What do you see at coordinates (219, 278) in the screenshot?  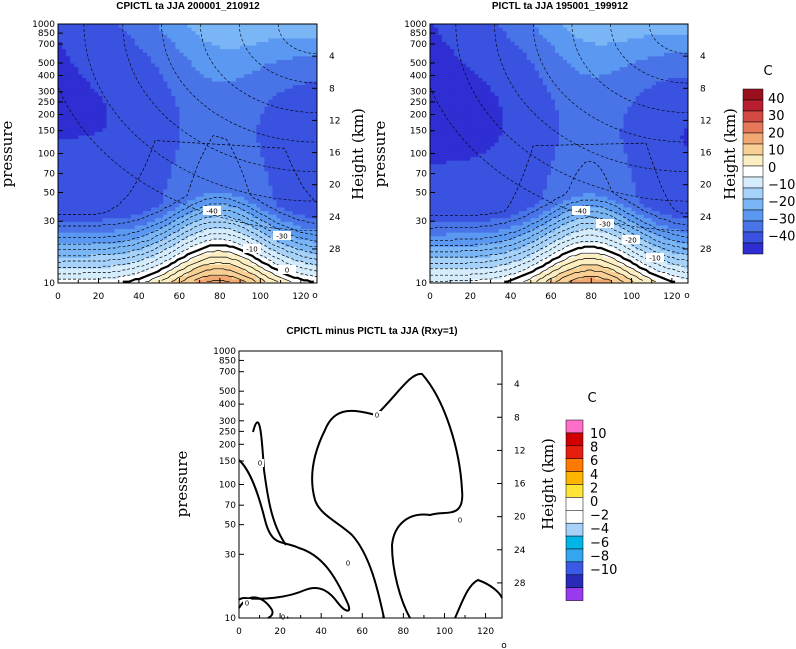 I see `panel-cpictl-isoline` at bounding box center [219, 278].